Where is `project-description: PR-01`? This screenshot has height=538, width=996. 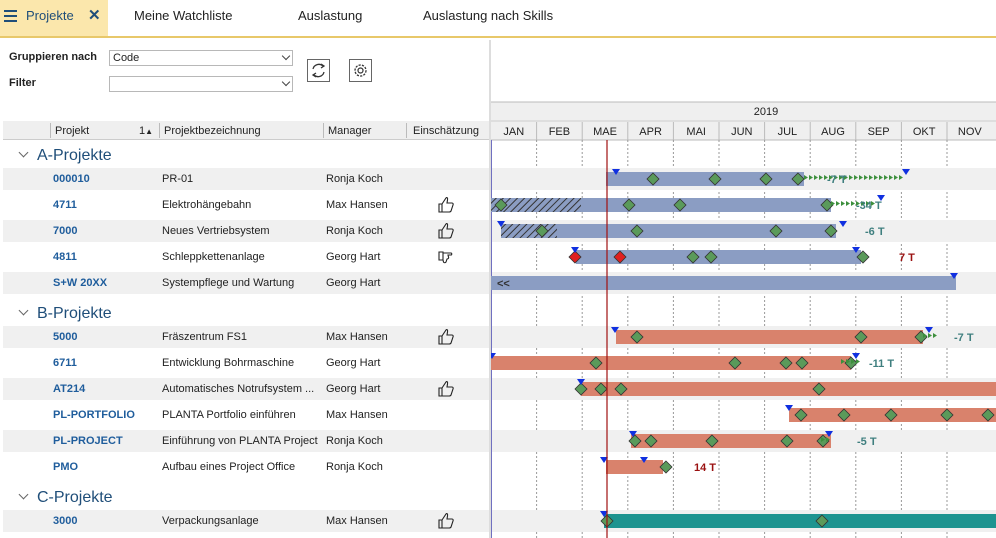 project-description: PR-01 is located at coordinates (178, 179).